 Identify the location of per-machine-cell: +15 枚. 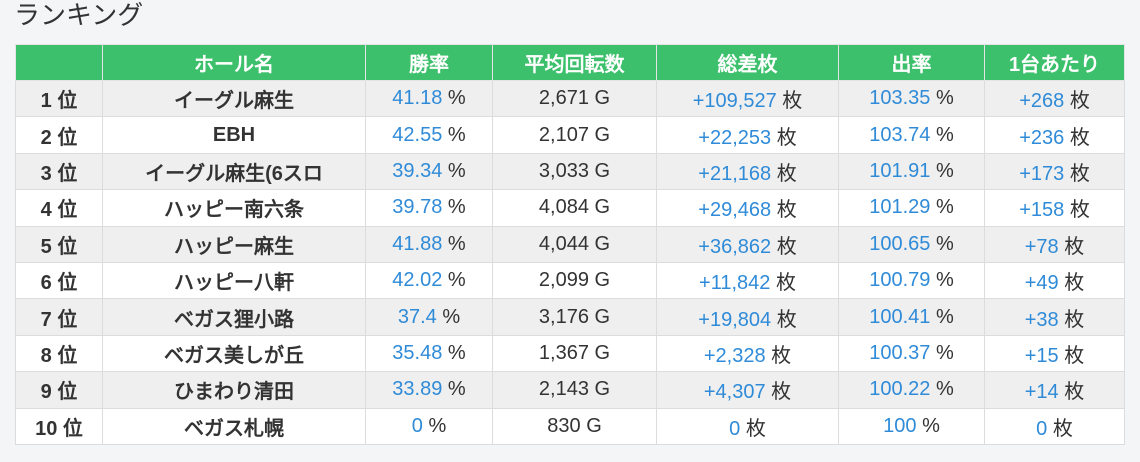
(1054, 353).